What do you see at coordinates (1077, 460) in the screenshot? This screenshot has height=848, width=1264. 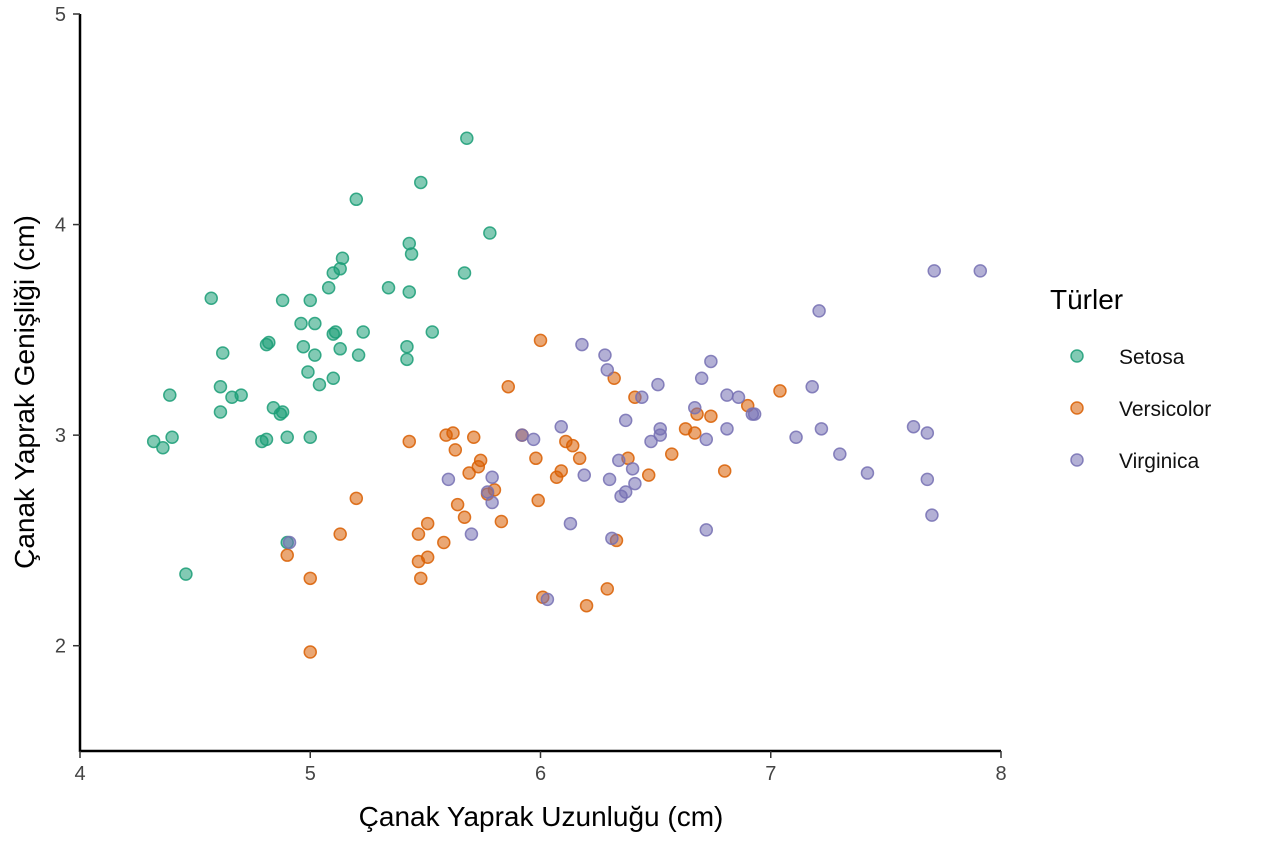 I see `legend-key-virginica` at bounding box center [1077, 460].